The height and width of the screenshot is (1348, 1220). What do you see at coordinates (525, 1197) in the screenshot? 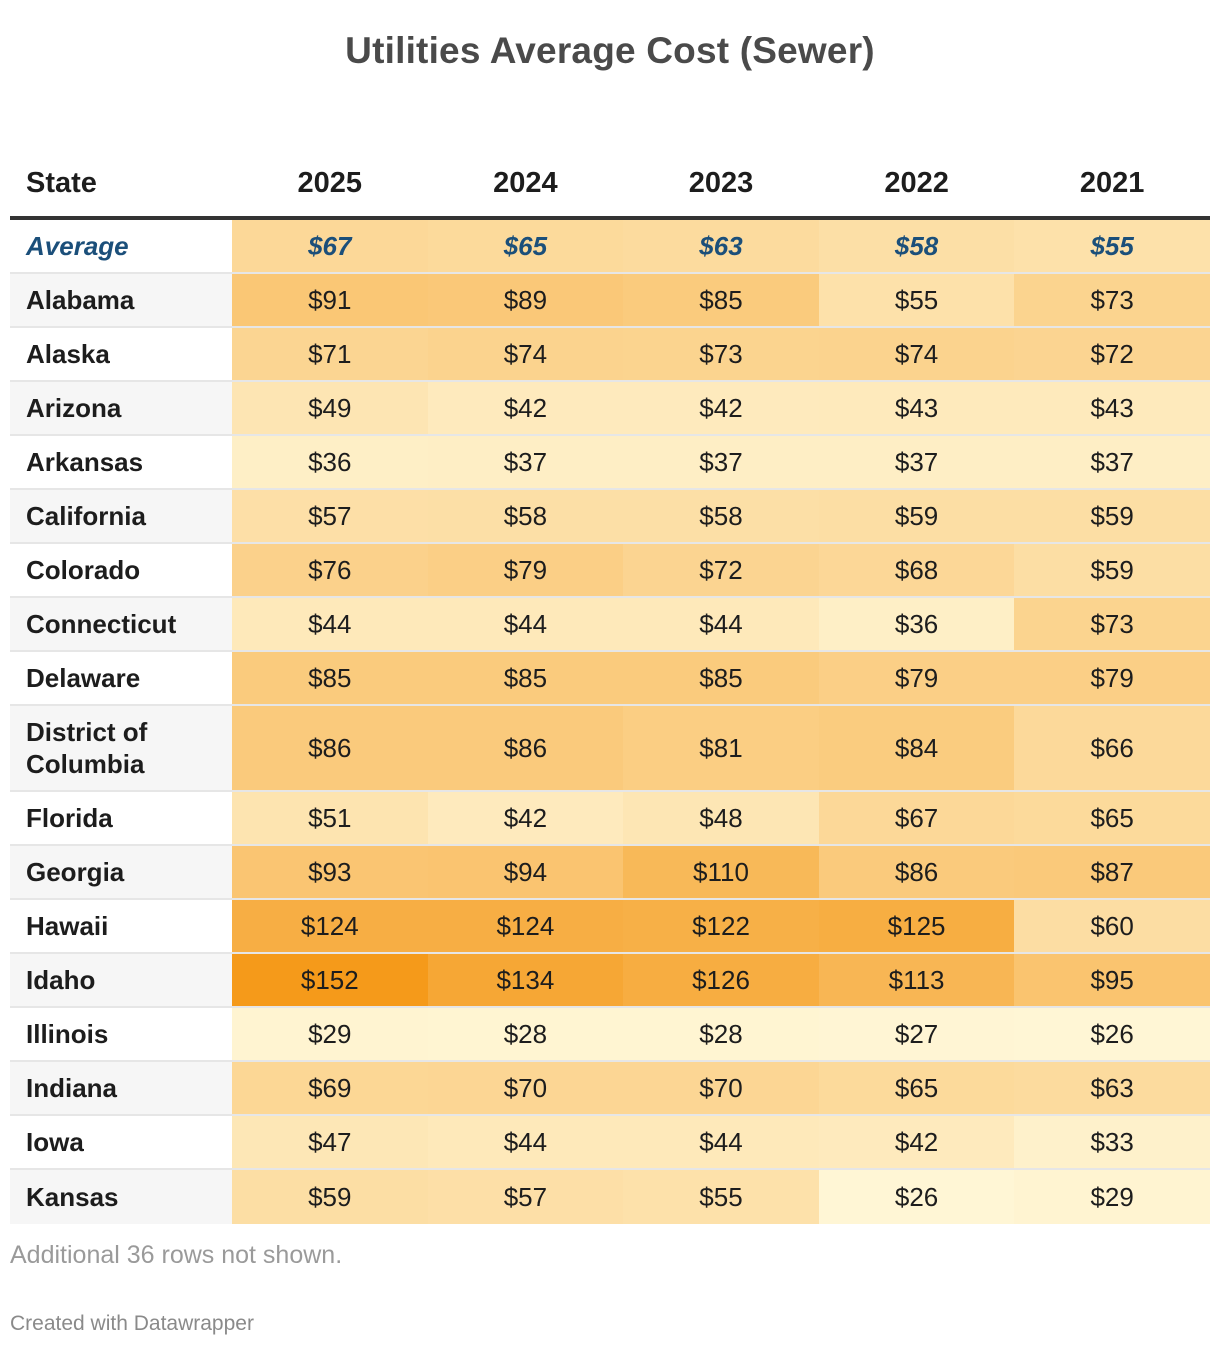
I see `value-cell-kansas-2024: $57` at bounding box center [525, 1197].